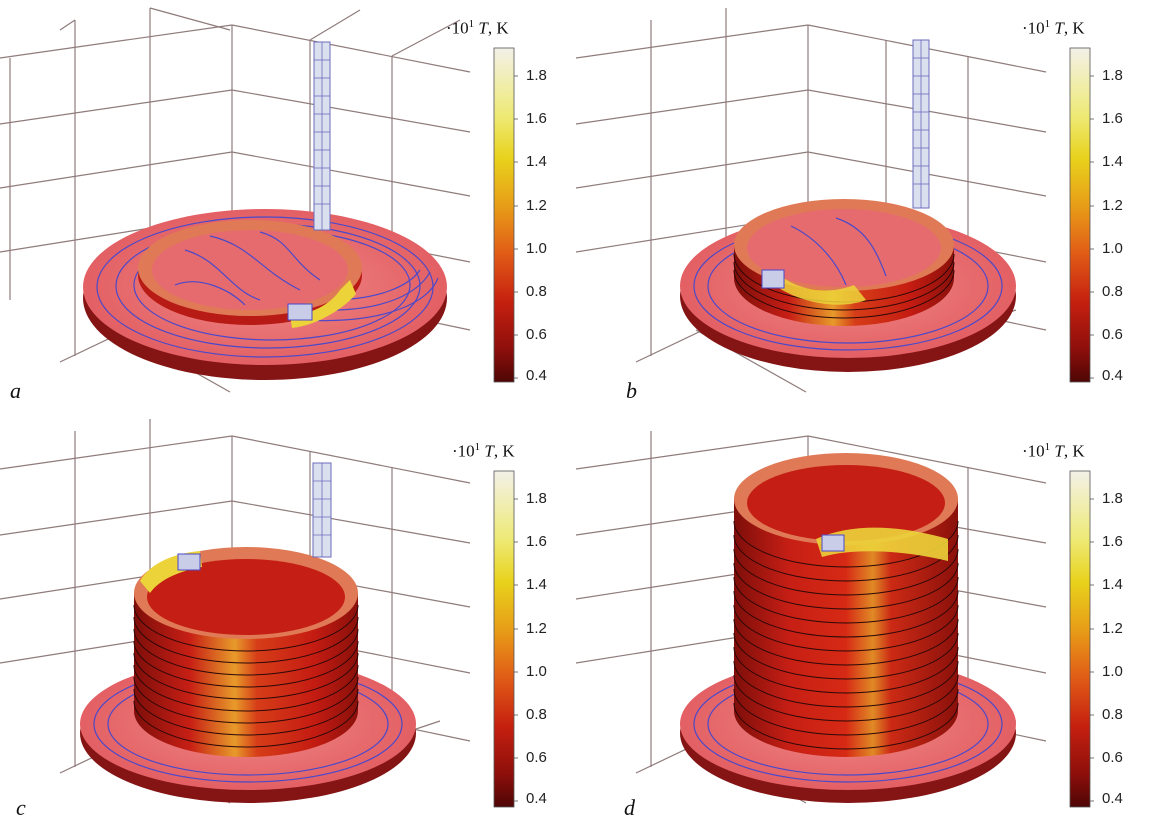  I want to click on panel-label: d, so click(629, 807).